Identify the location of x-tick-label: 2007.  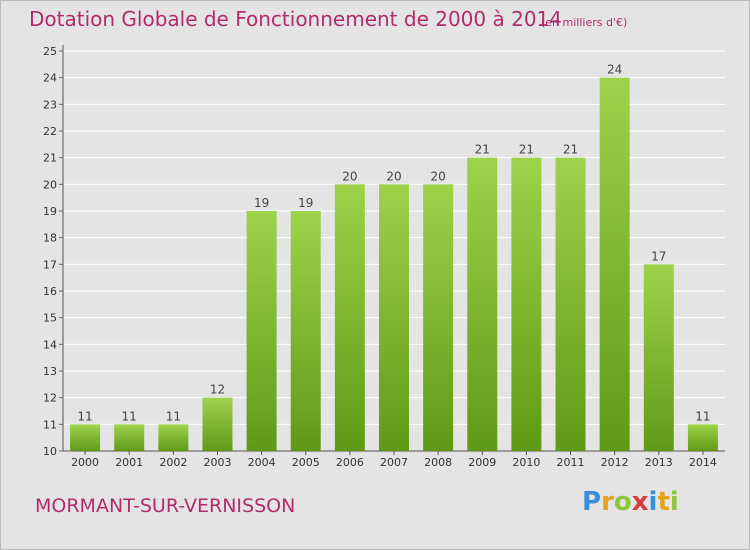
(394, 462).